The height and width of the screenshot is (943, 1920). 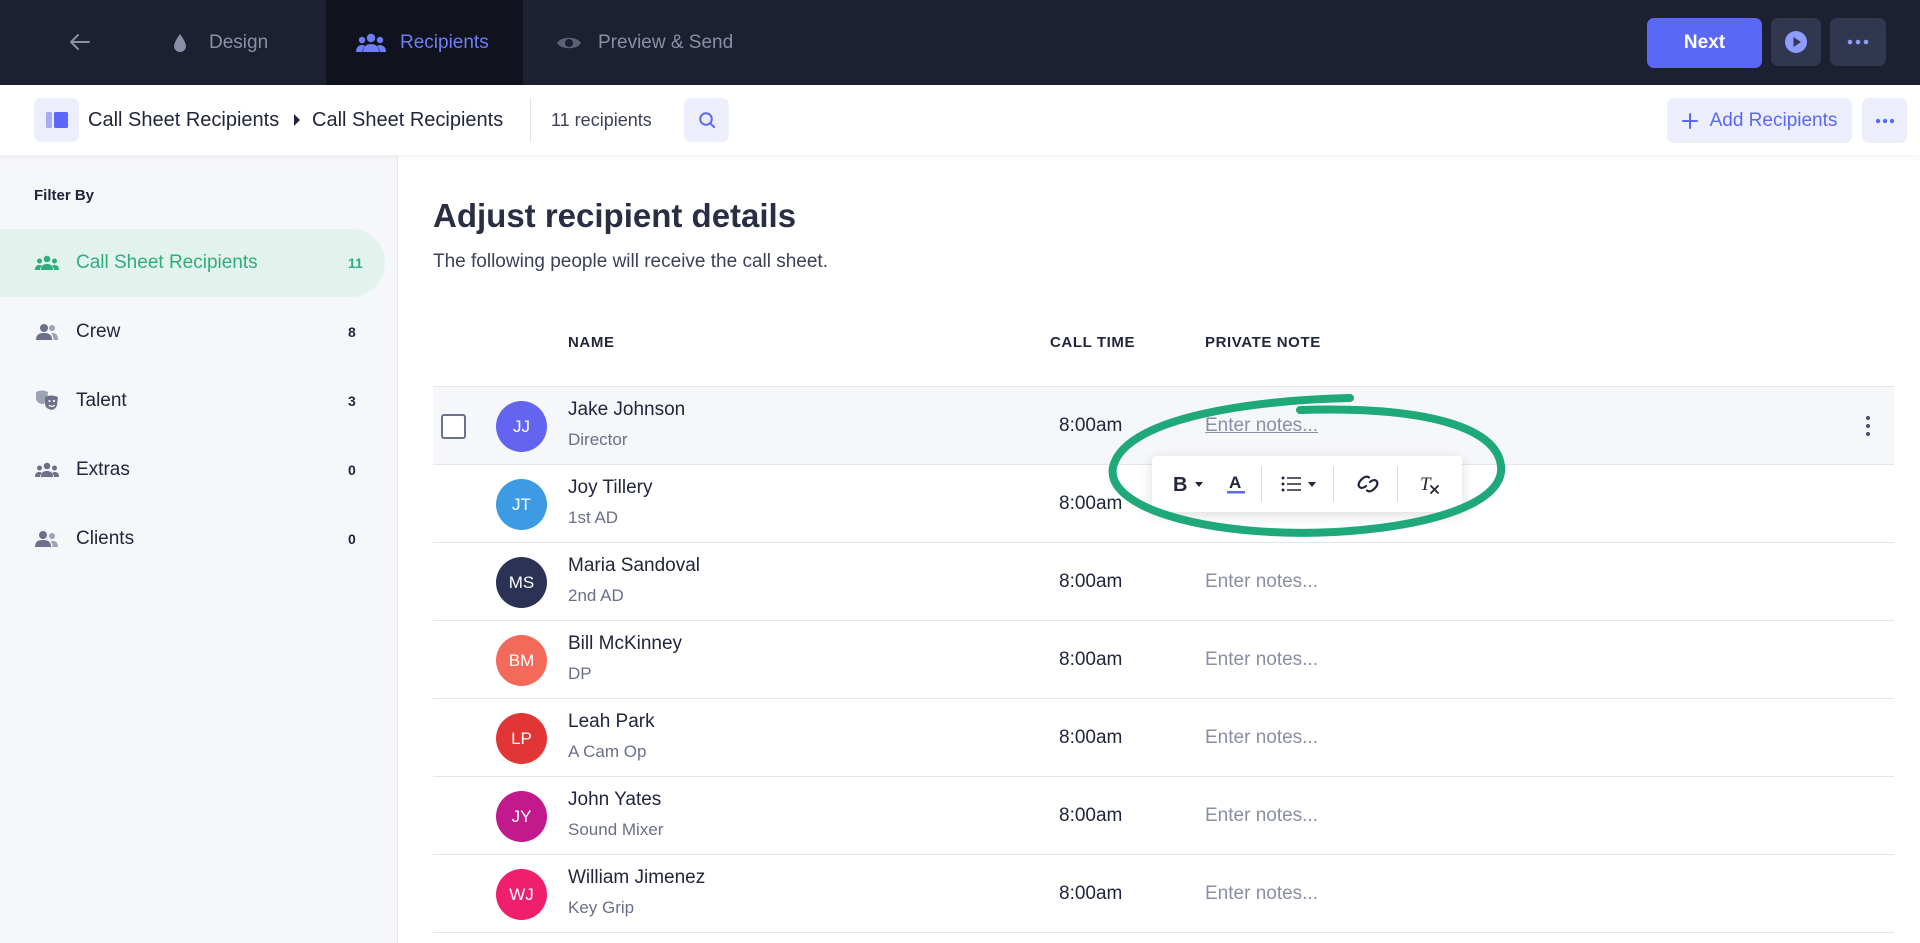 I want to click on text-color-button: A, so click(x=1236, y=484).